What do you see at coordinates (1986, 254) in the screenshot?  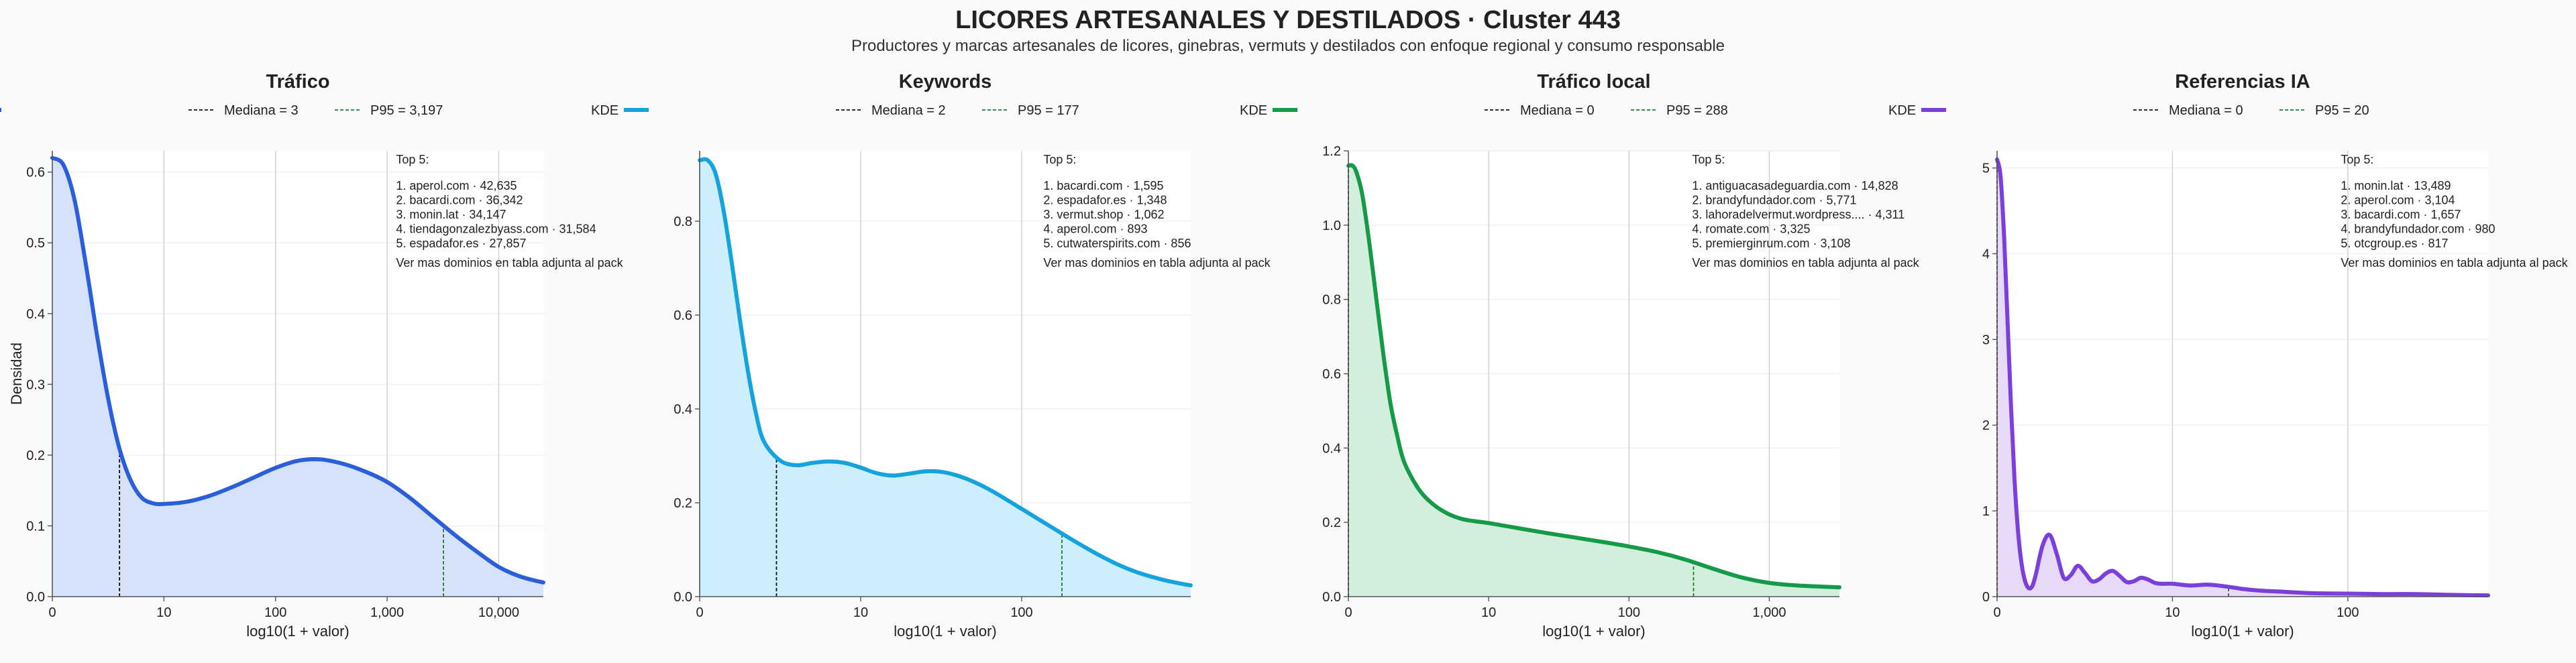 I see `y-tick-label: 4` at bounding box center [1986, 254].